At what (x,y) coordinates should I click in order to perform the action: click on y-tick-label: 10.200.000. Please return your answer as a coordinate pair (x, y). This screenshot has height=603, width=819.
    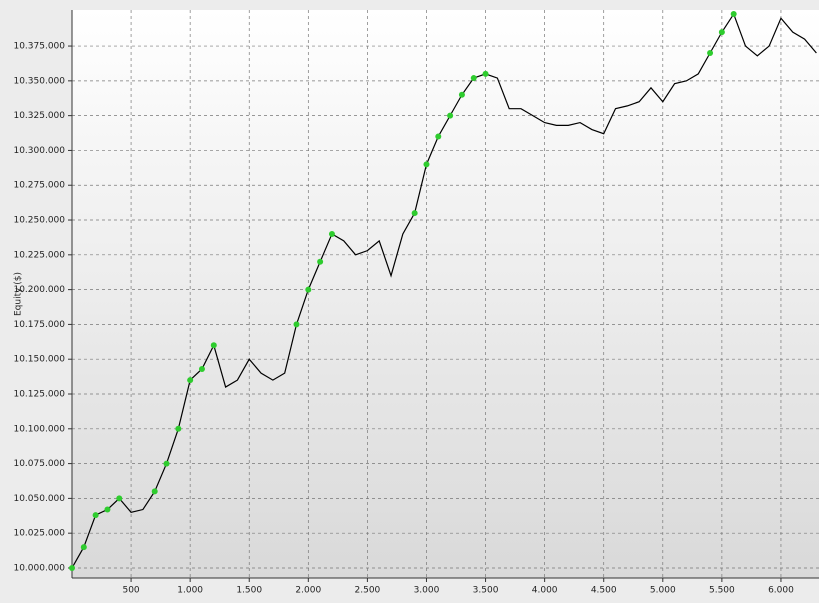
    Looking at the image, I should click on (39, 290).